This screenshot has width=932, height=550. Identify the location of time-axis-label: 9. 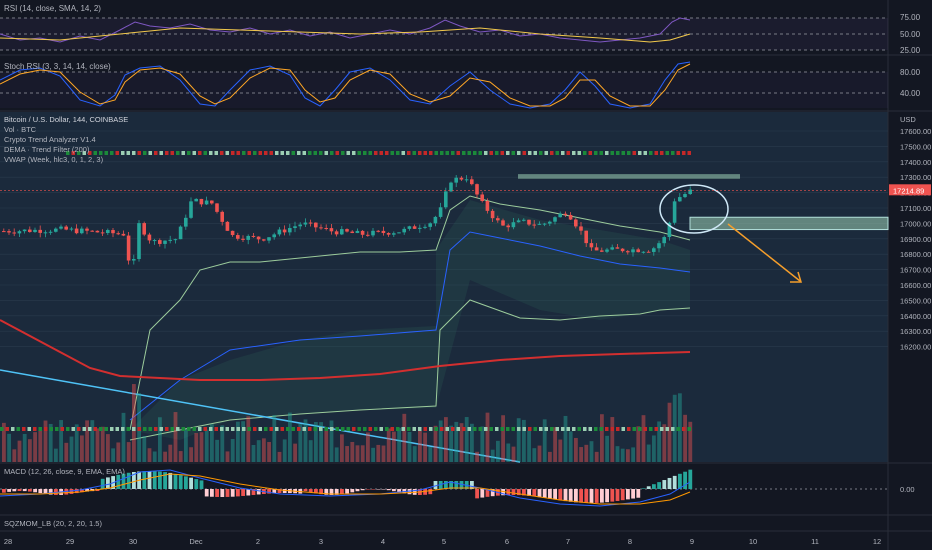
(692, 541).